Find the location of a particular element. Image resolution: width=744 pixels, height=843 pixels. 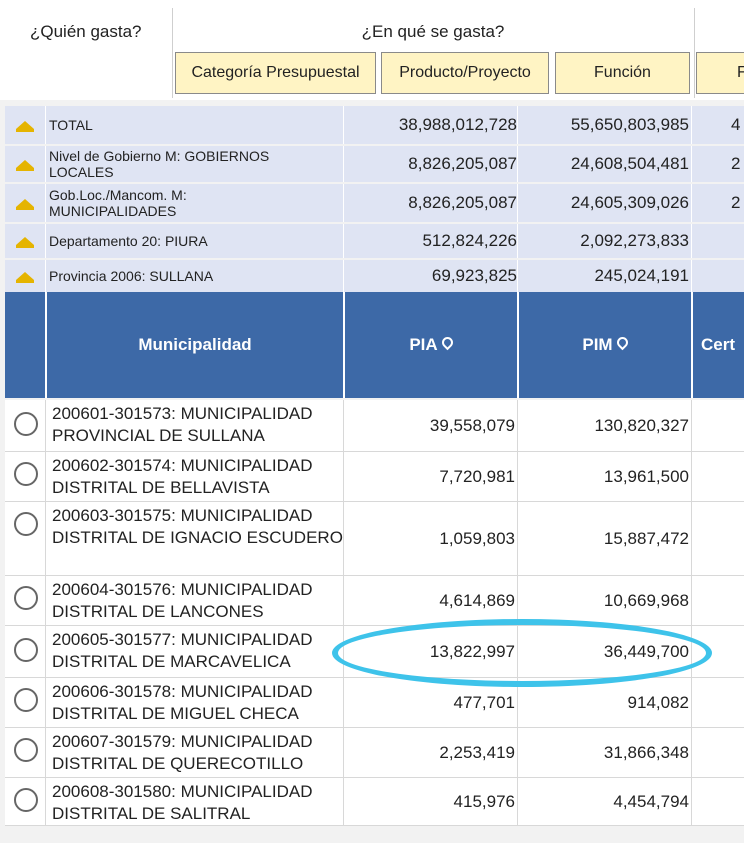

table-header: Municipalidad PIA PIM Cert is located at coordinates (374, 345).